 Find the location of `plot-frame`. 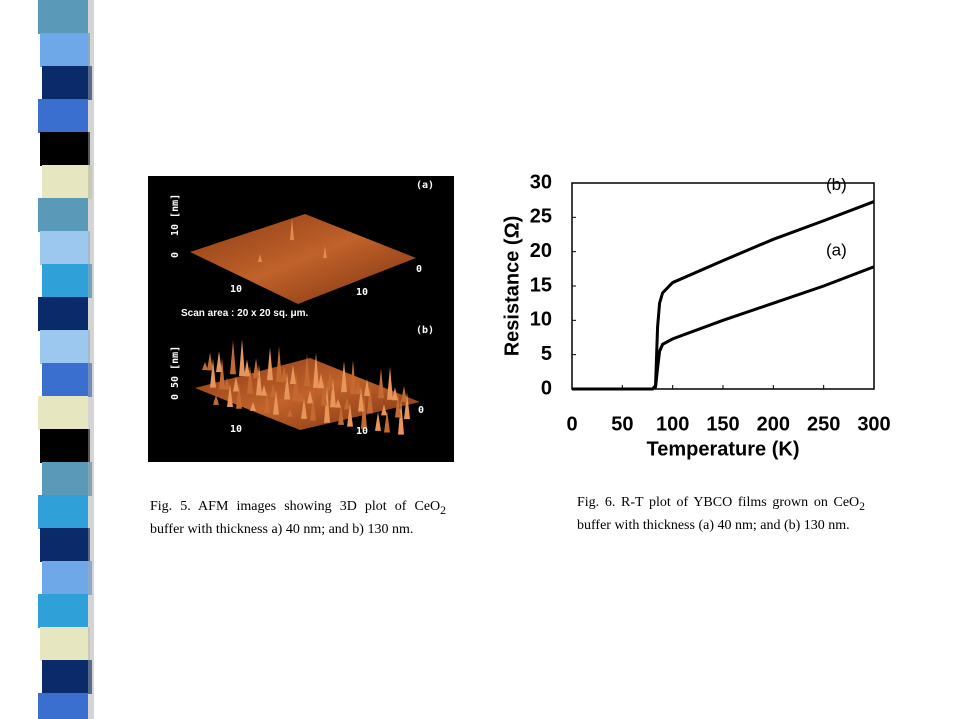

plot-frame is located at coordinates (723, 286).